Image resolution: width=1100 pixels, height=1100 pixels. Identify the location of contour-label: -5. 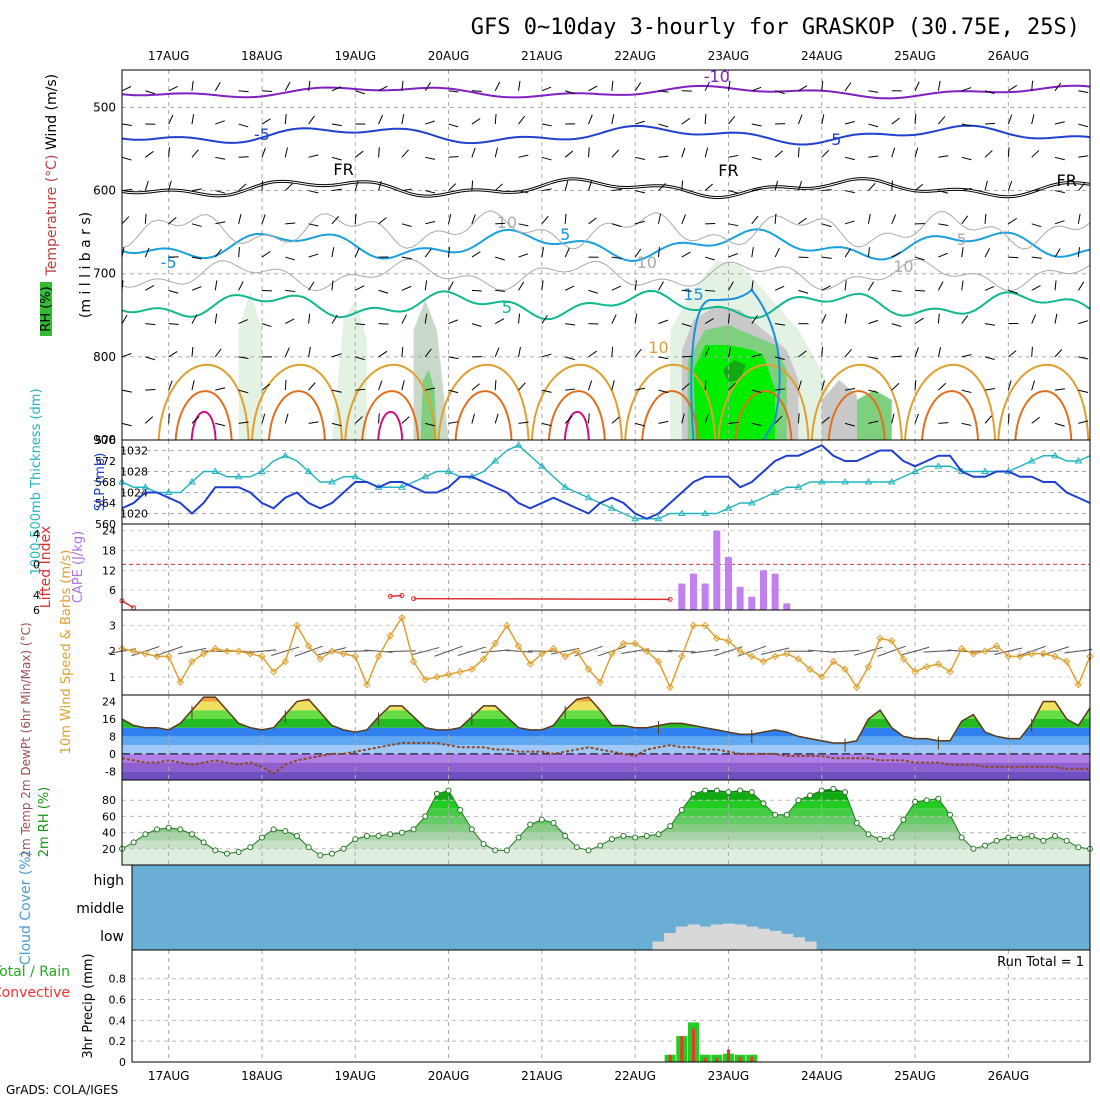
(262, 134).